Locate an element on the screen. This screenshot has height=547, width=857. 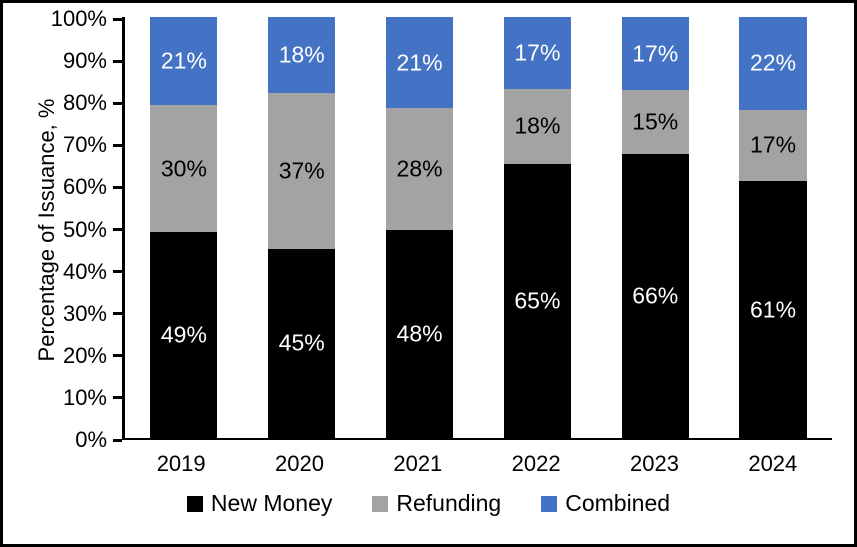
bar-2020: 45% 37% 18% is located at coordinates (302, 227).